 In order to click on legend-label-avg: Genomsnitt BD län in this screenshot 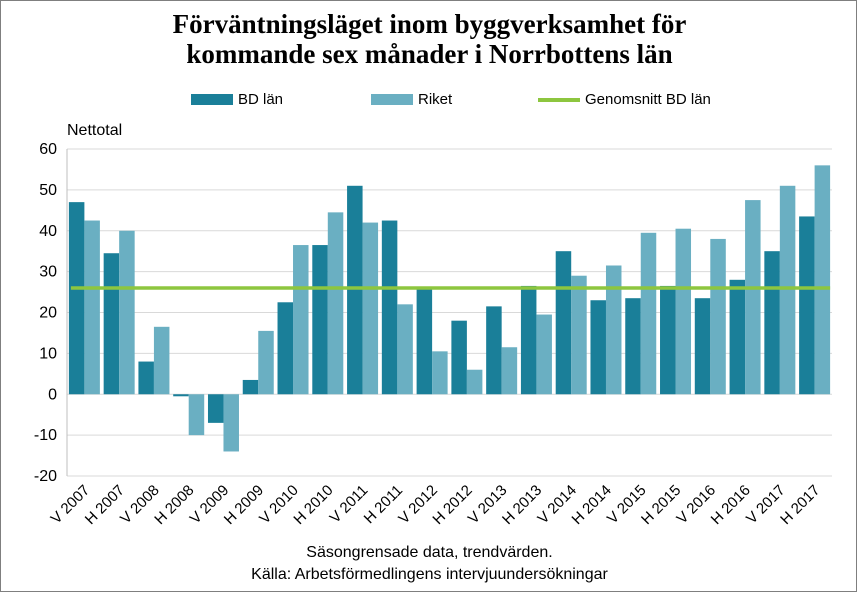, I will do `click(648, 99)`.